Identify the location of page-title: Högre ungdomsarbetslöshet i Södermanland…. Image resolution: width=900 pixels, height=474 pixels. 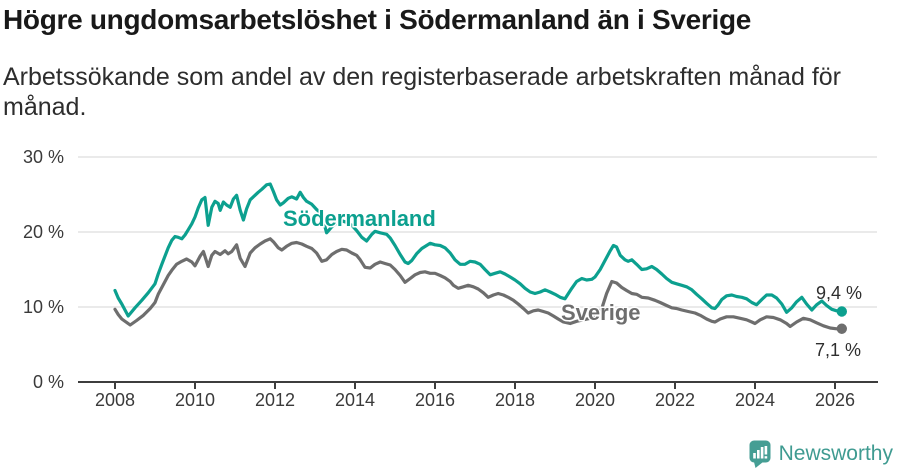
(377, 19).